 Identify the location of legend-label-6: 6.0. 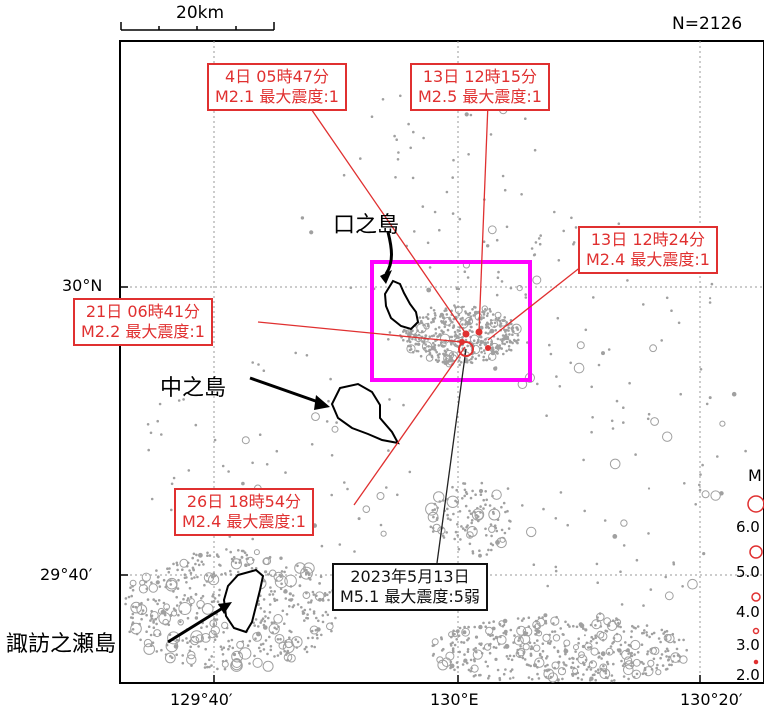
(748, 527).